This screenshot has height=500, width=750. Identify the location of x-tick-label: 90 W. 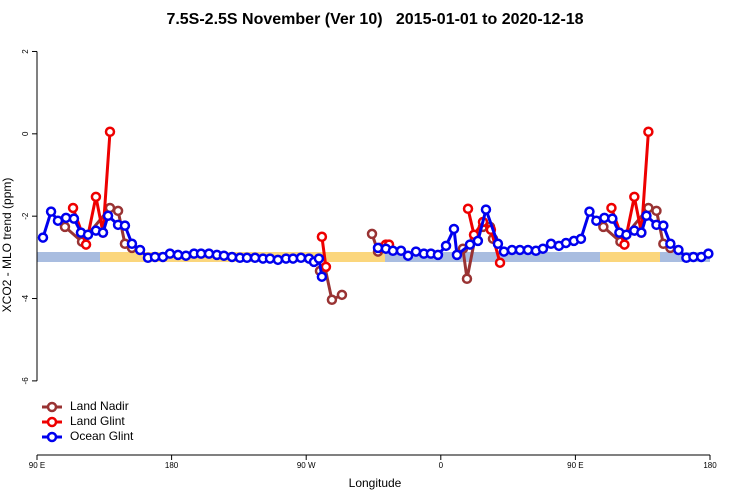
(306, 465).